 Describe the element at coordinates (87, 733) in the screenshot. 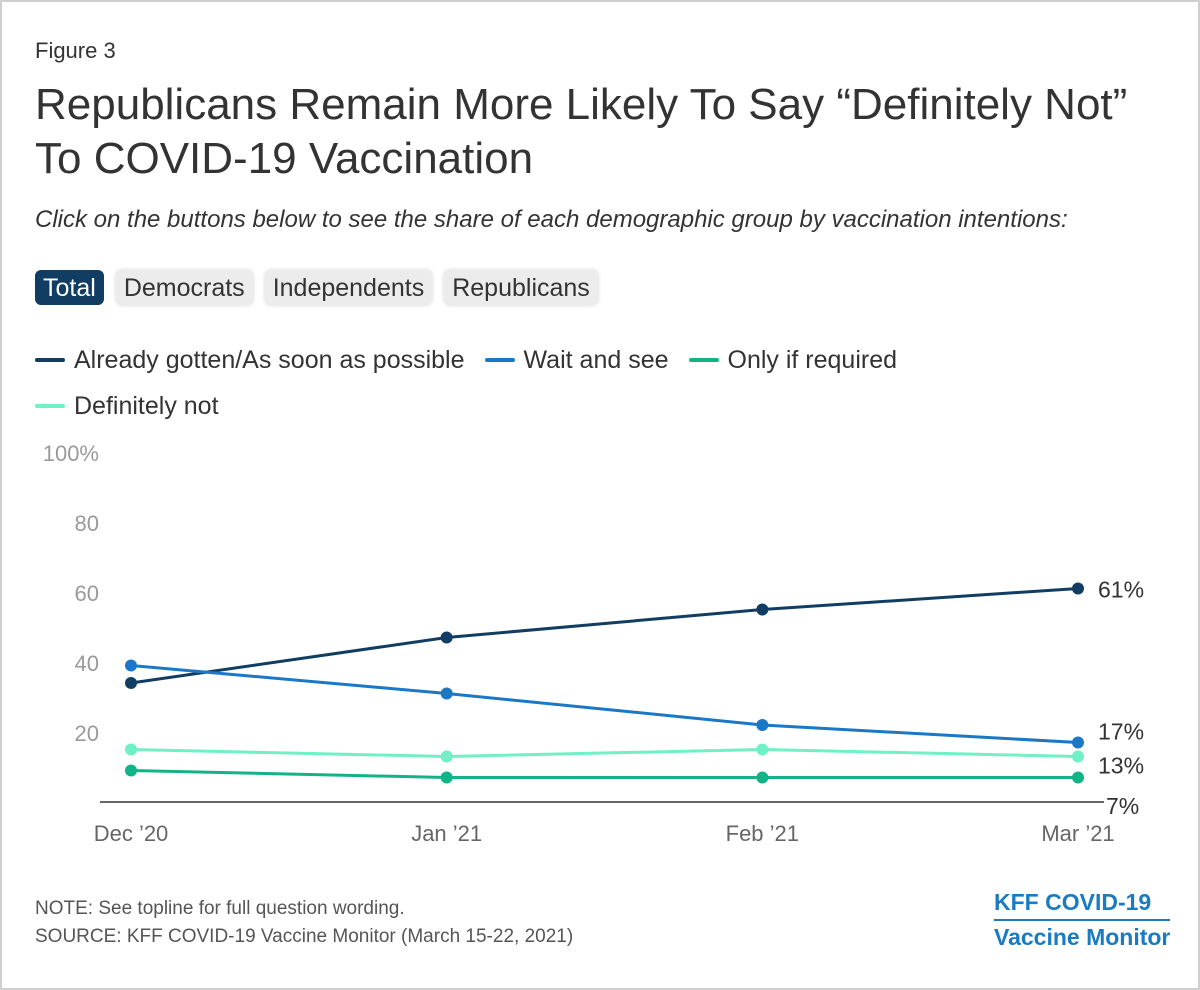

I see `y-tick-label: 20` at that location.